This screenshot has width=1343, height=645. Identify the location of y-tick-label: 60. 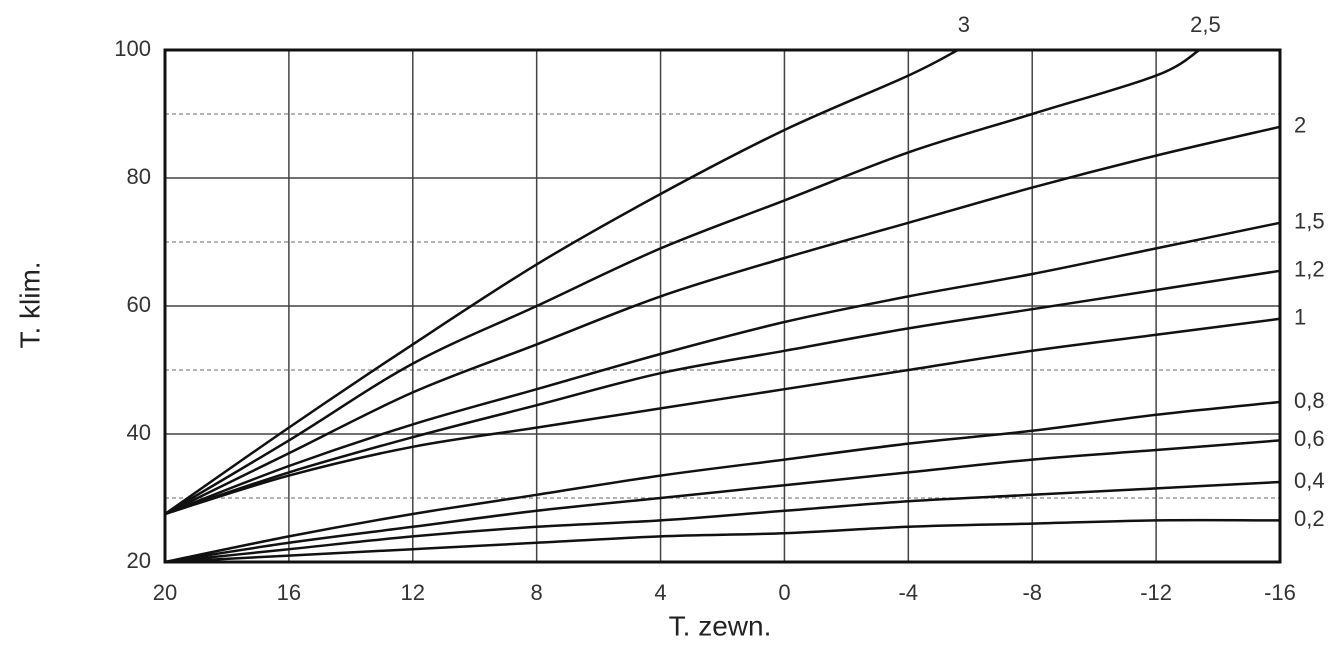
(139, 304).